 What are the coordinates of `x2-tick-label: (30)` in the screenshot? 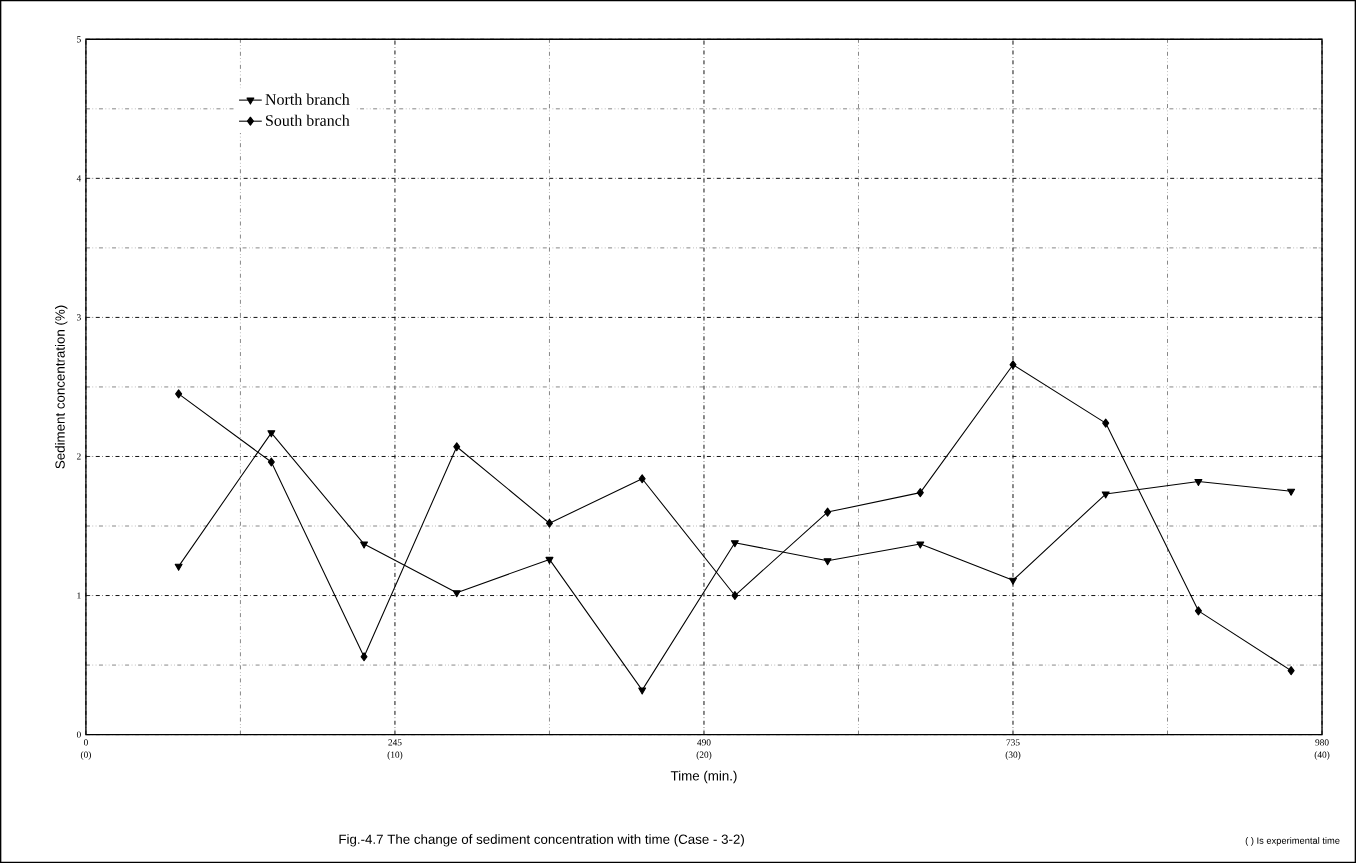 It's located at (1013, 755).